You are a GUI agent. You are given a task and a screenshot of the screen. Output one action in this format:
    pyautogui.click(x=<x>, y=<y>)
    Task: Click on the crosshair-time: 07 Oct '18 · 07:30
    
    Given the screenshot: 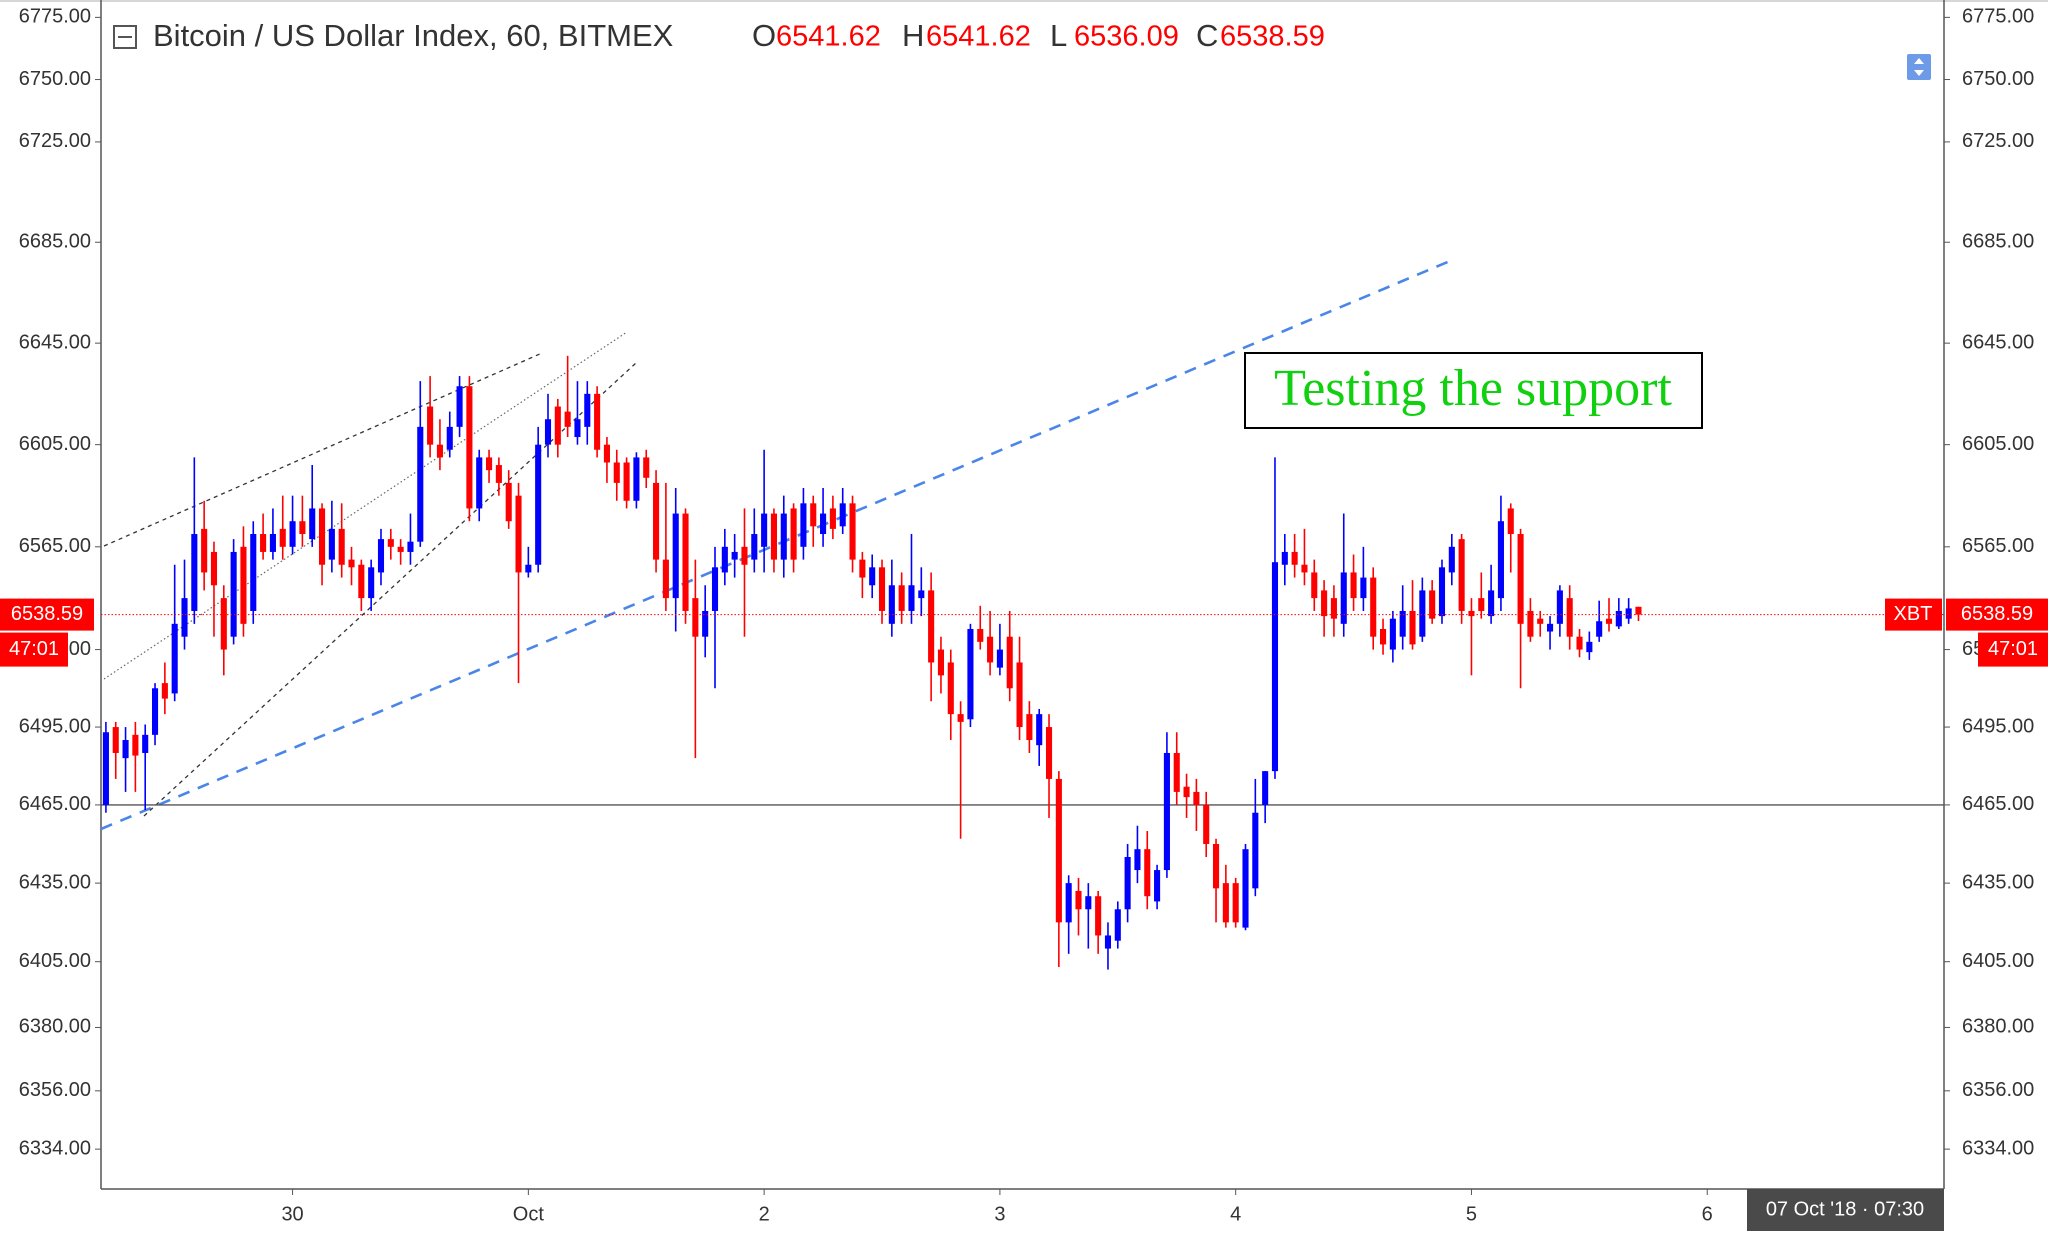 What is the action you would take?
    pyautogui.click(x=1845, y=1209)
    